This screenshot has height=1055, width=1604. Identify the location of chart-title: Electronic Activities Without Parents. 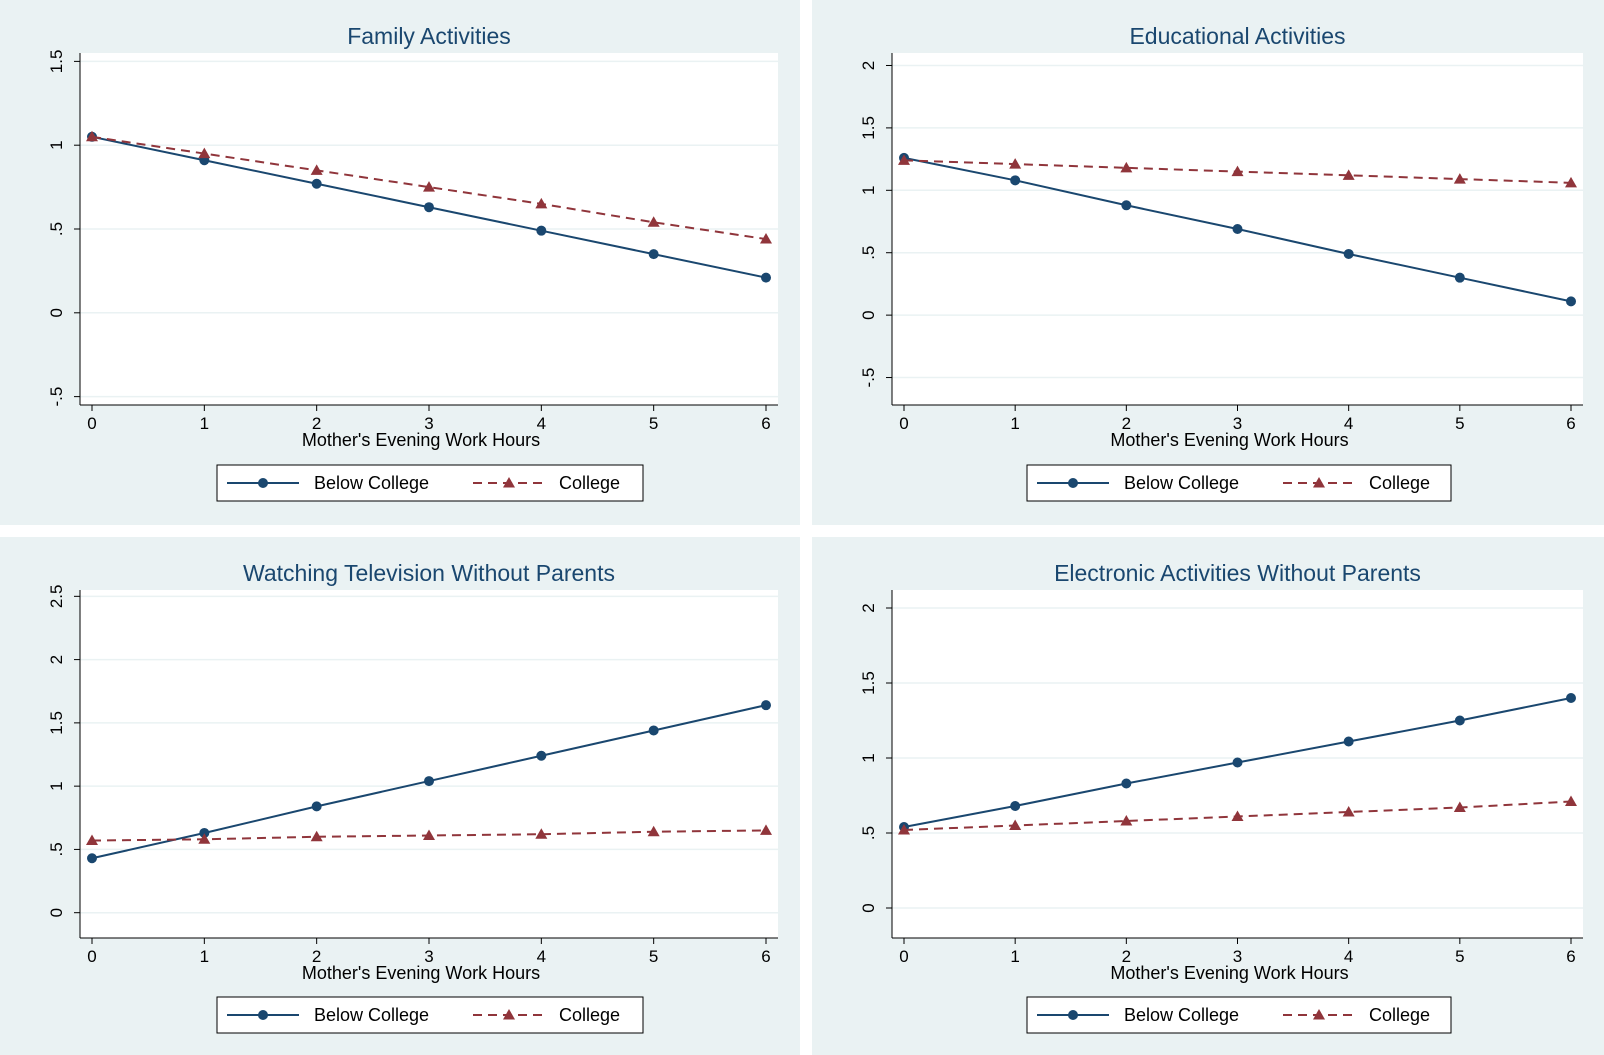
(1237, 573).